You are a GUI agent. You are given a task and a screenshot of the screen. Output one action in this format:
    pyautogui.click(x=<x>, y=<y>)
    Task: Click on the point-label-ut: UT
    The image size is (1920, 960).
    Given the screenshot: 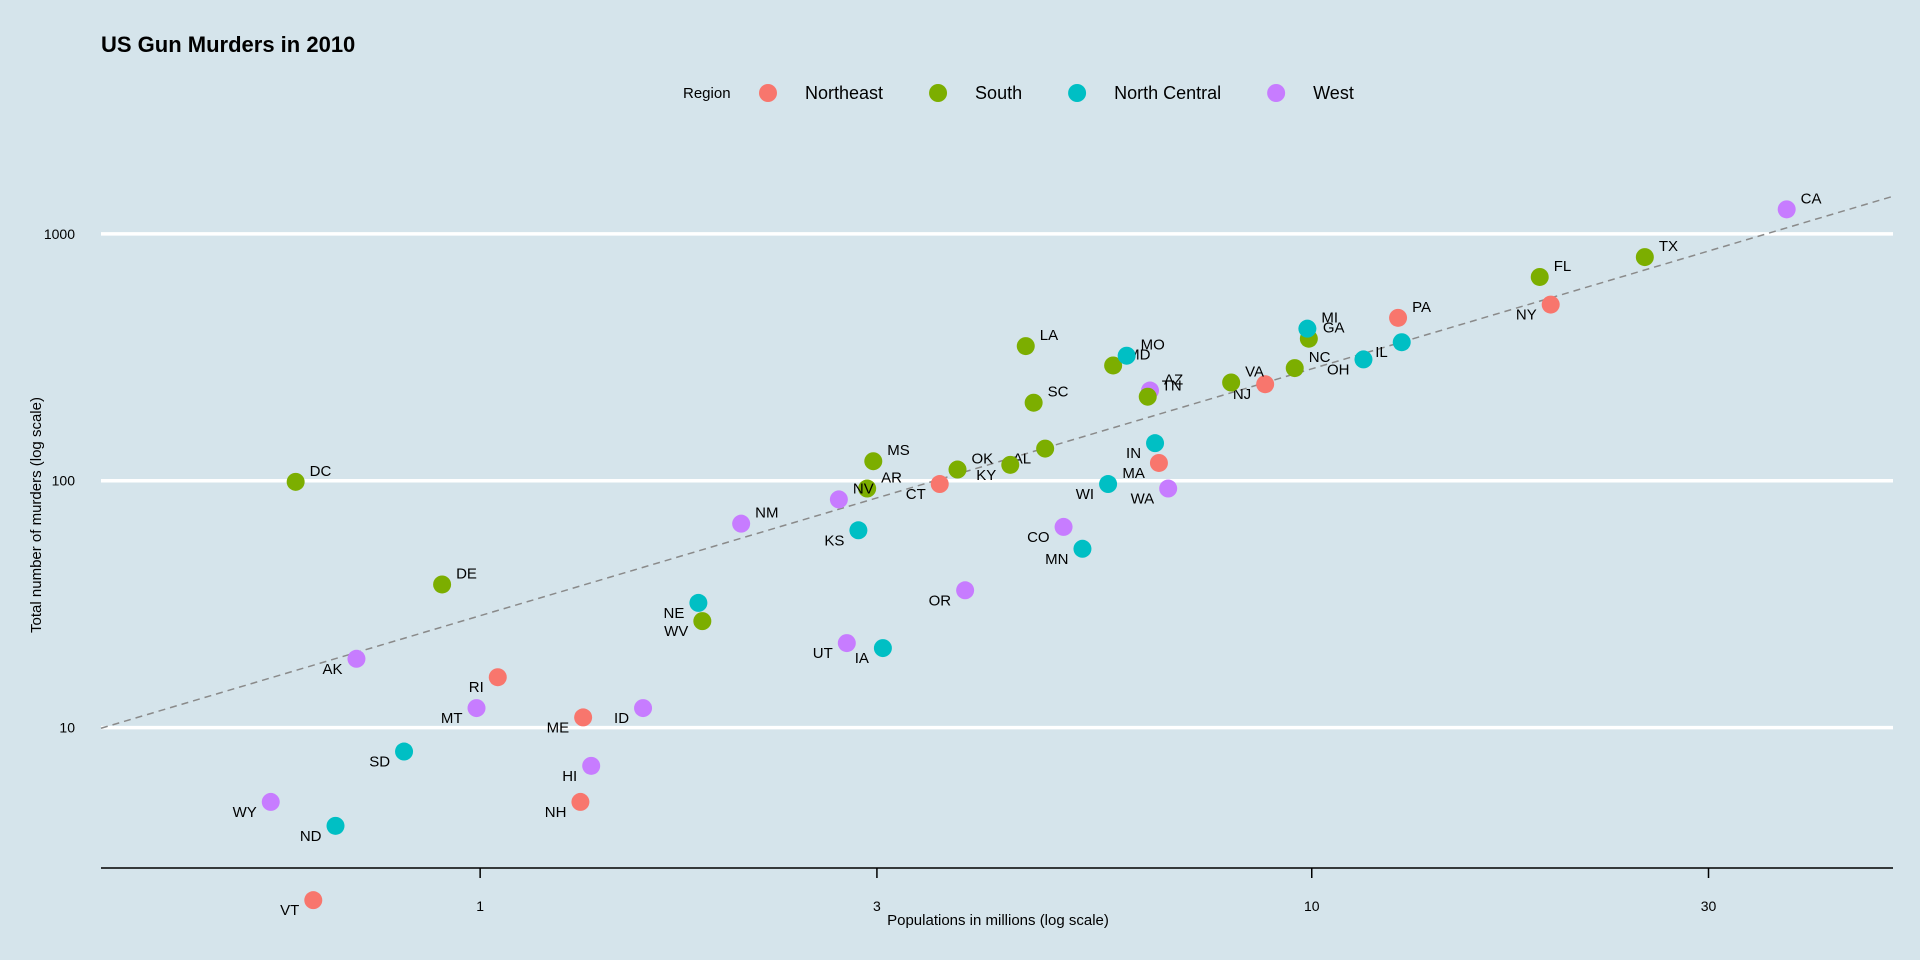 What is the action you would take?
    pyautogui.click(x=823, y=653)
    